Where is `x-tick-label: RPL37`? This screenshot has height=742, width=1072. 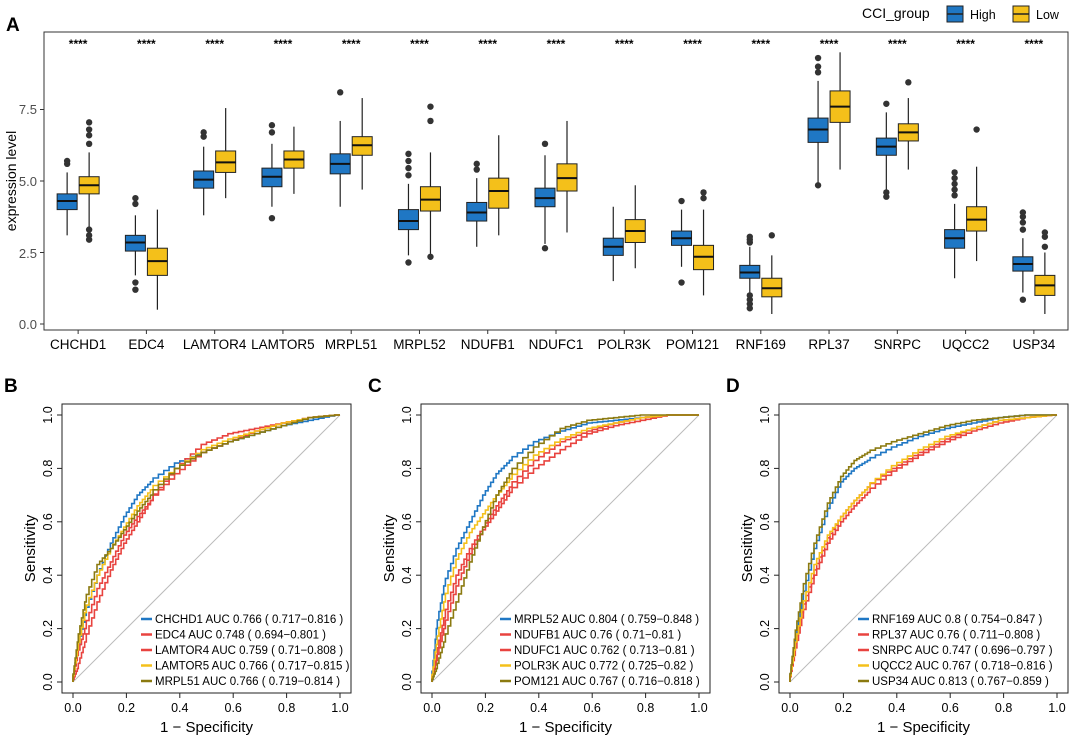 x-tick-label: RPL37 is located at coordinates (828, 344).